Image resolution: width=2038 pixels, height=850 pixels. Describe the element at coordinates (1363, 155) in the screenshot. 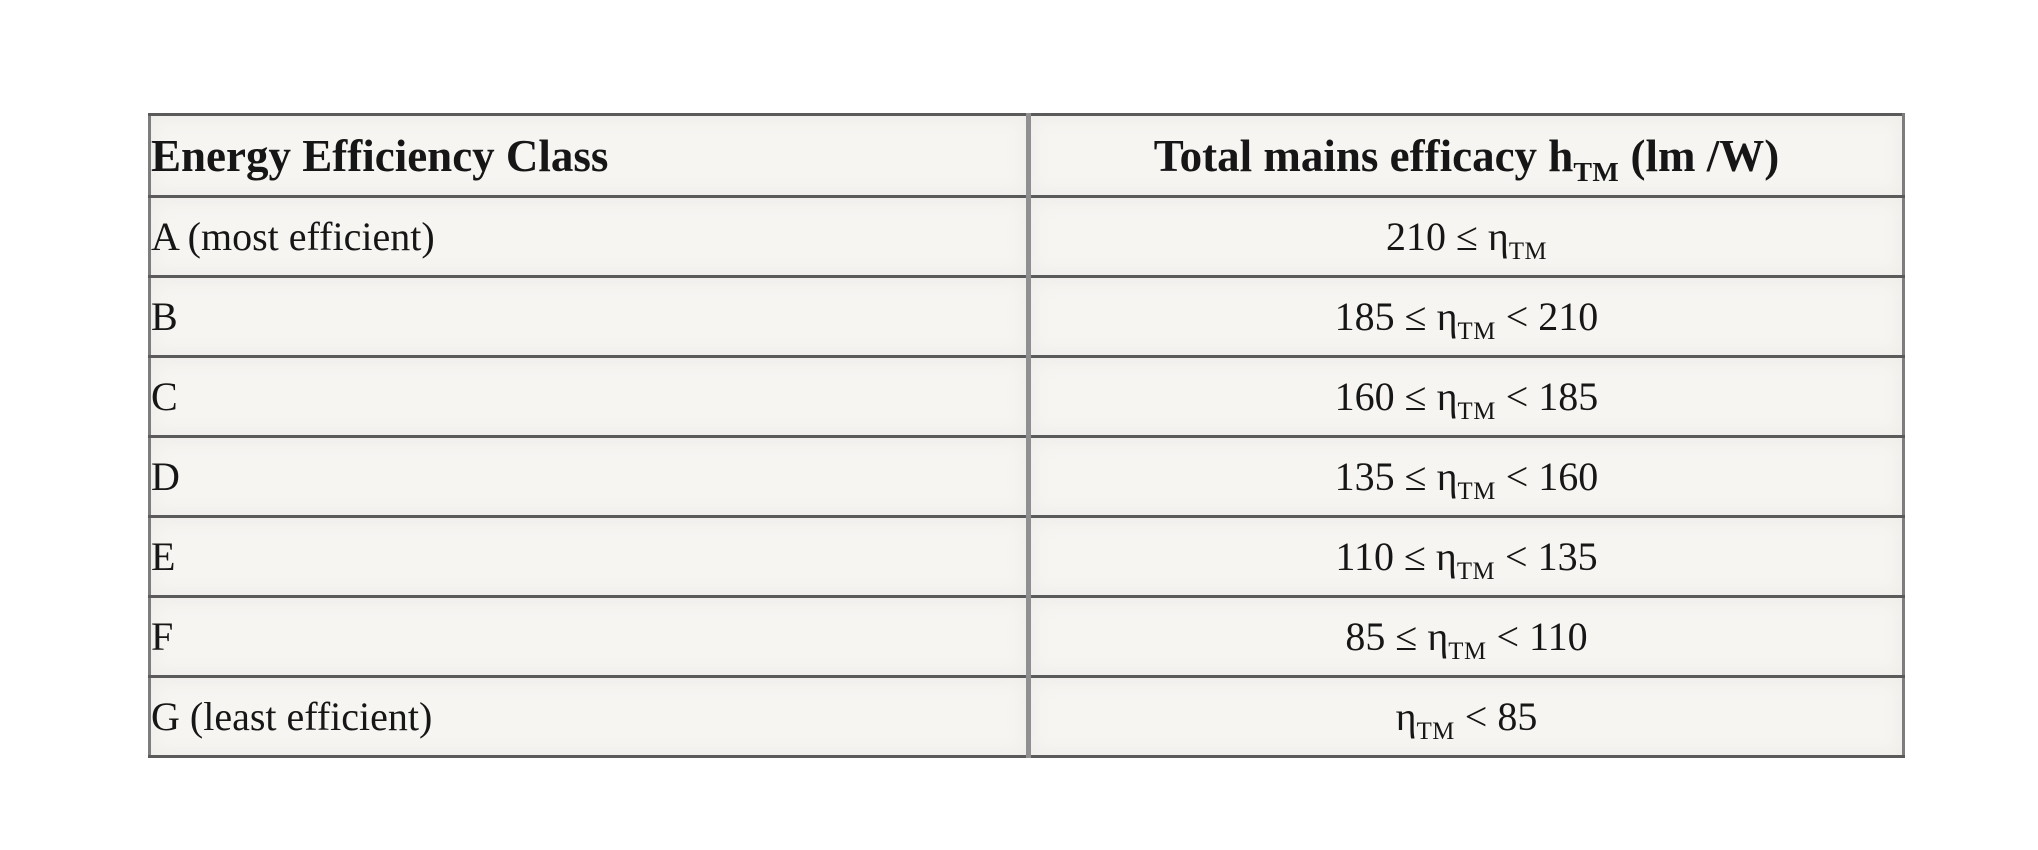

I see `header-efficacy-prefix-text: Total mains efficacy h` at that location.